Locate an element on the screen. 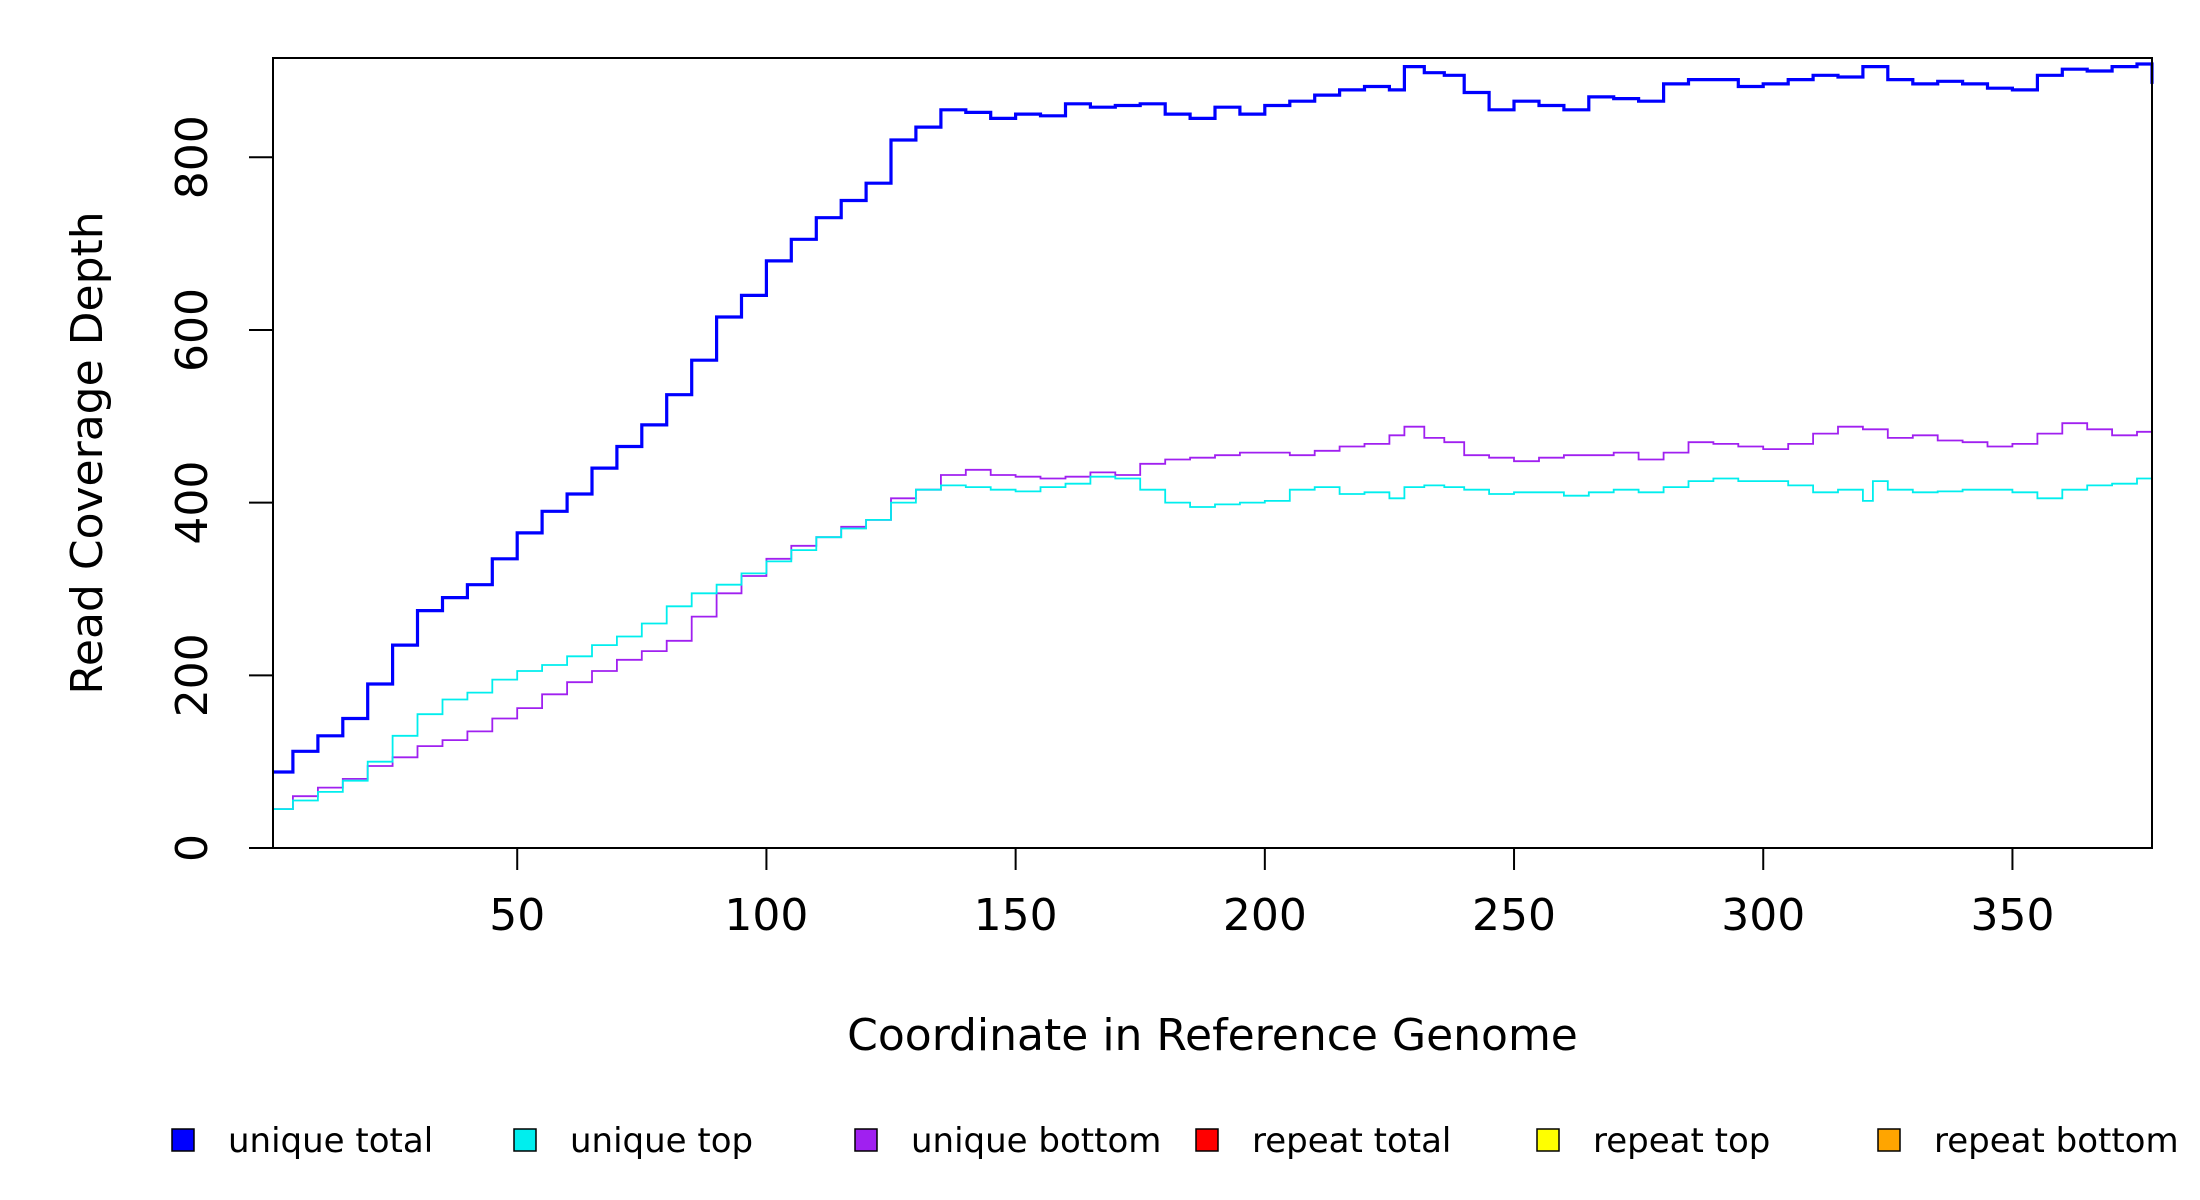 Image resolution: width=2200 pixels, height=1200 pixels. x-axis-title: Coordinate in Reference Genome is located at coordinates (1212, 1035).